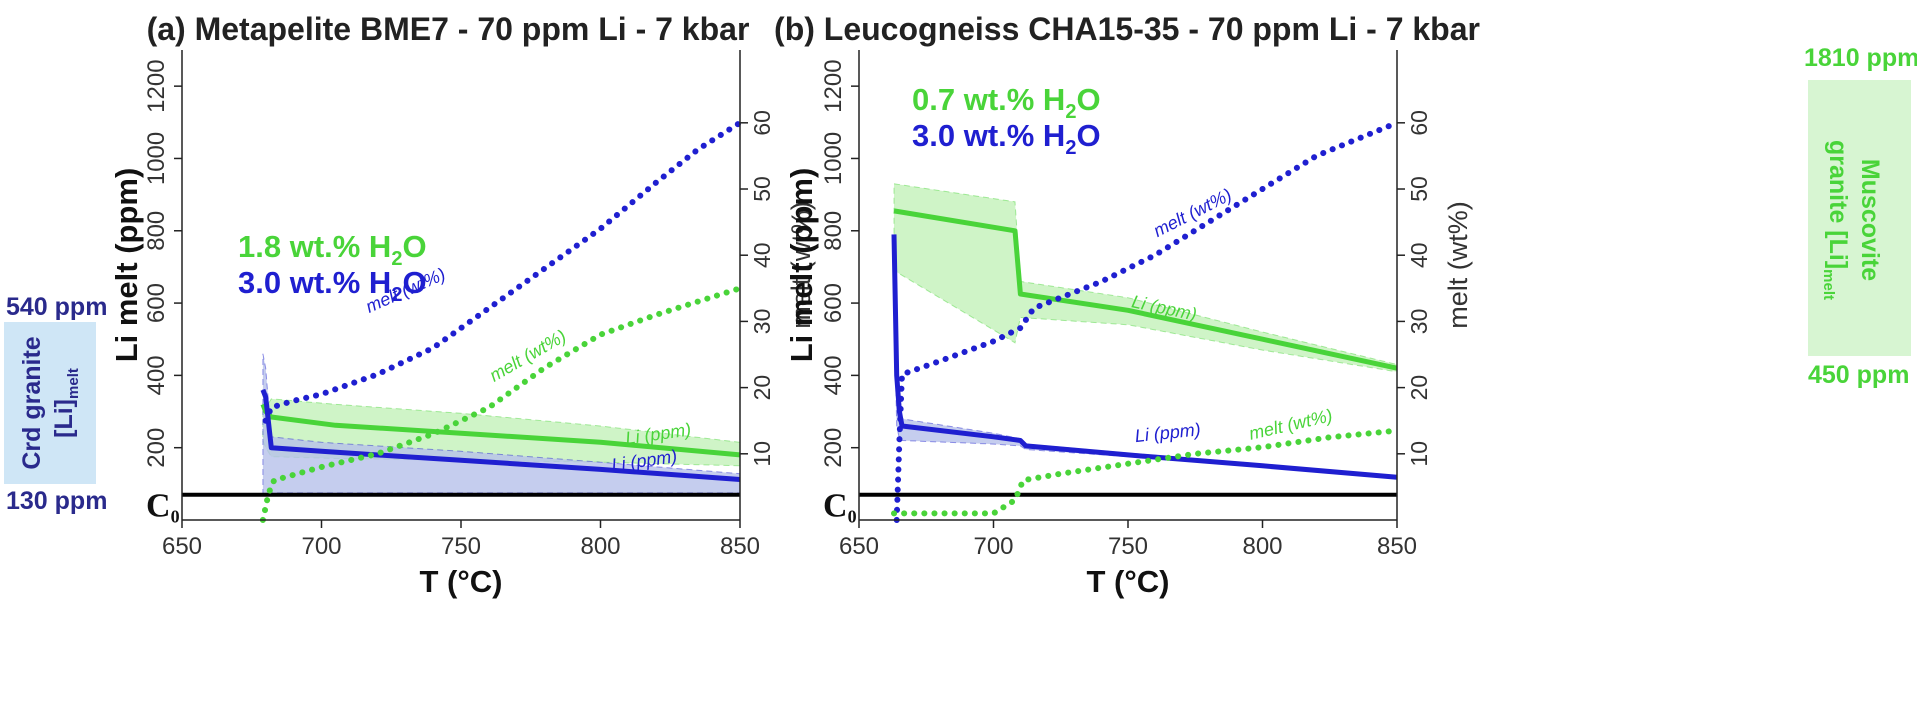 This screenshot has width=1917, height=727. What do you see at coordinates (528, 356) in the screenshot?
I see `series-annotation: melt (wt%)` at bounding box center [528, 356].